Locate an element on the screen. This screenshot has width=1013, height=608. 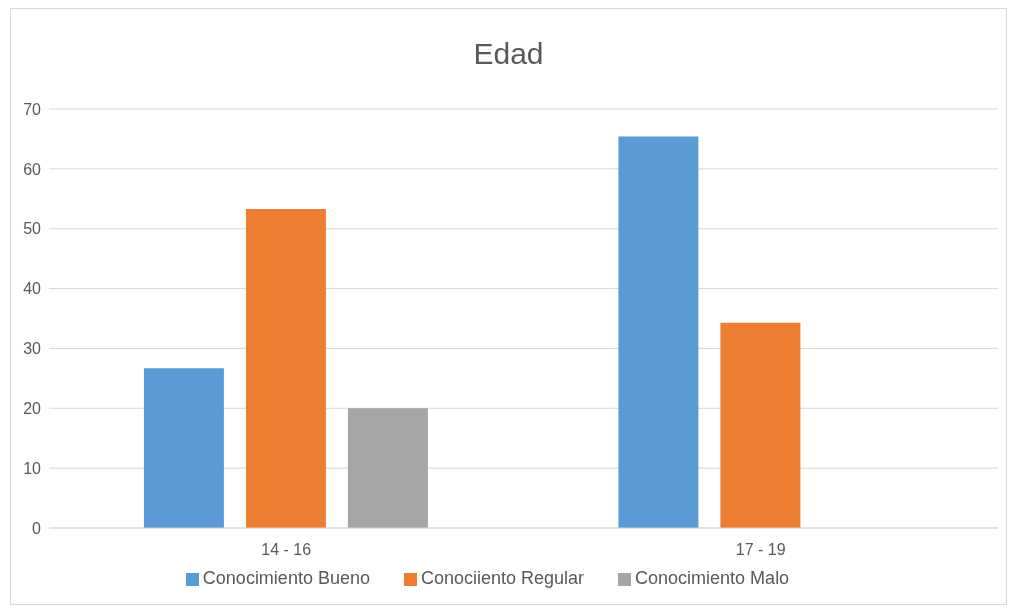
legend-label: Conocimiento Bueno is located at coordinates (286, 578).